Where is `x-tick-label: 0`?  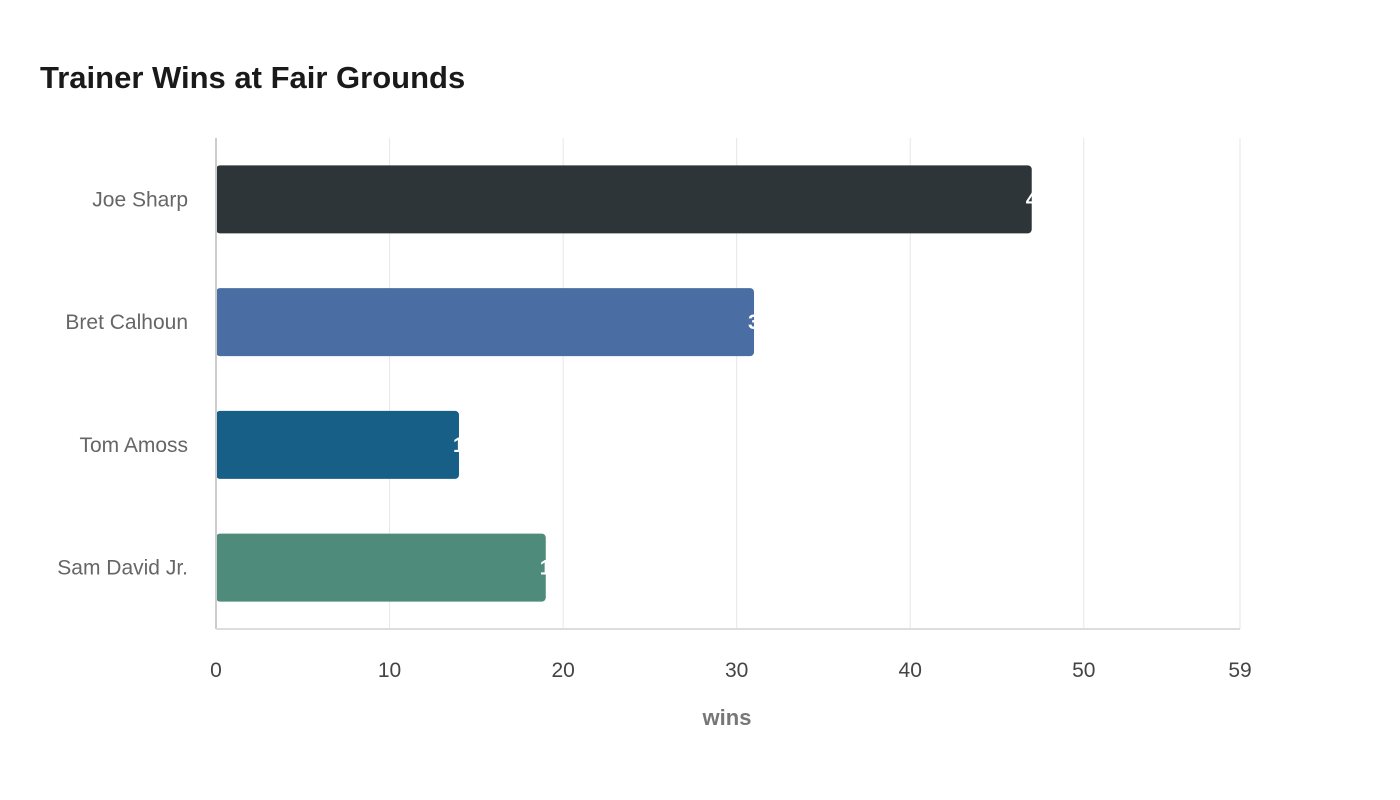
x-tick-label: 0 is located at coordinates (216, 670).